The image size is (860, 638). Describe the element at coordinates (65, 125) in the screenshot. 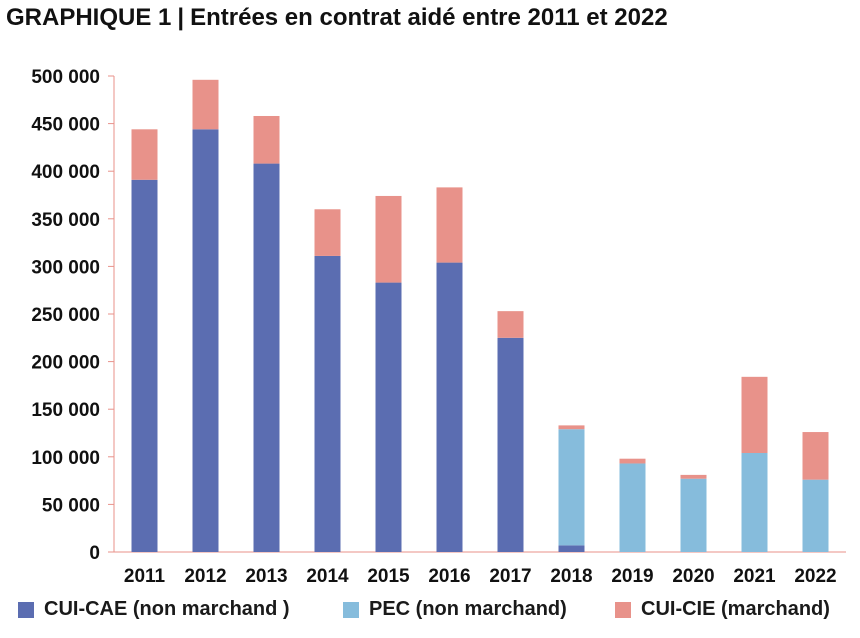

I see `y-tick-label: 450 000` at that location.